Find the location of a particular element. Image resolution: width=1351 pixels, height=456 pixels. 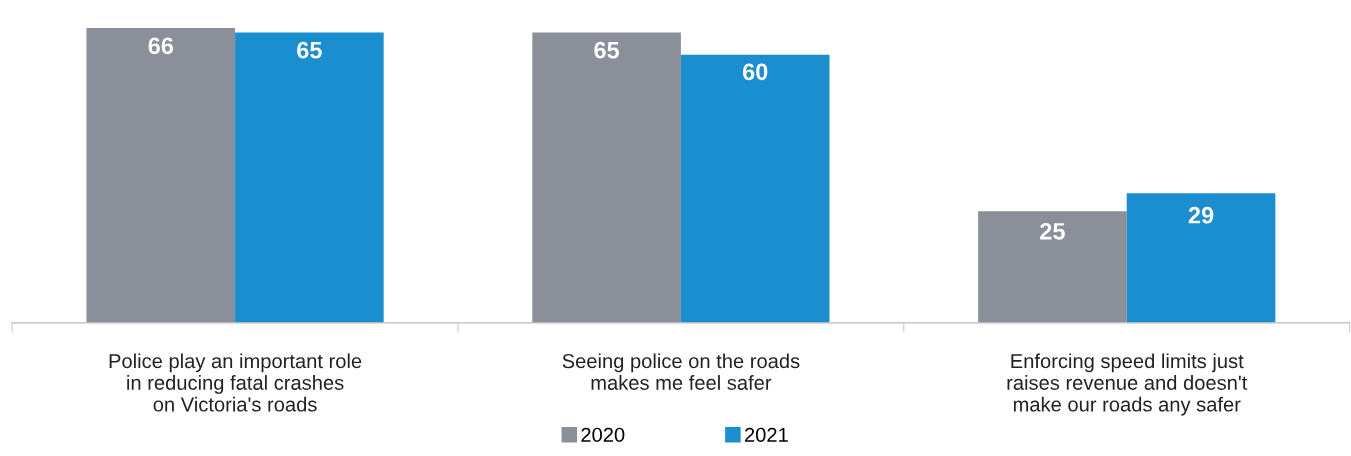

data-label: 29 is located at coordinates (1201, 215).